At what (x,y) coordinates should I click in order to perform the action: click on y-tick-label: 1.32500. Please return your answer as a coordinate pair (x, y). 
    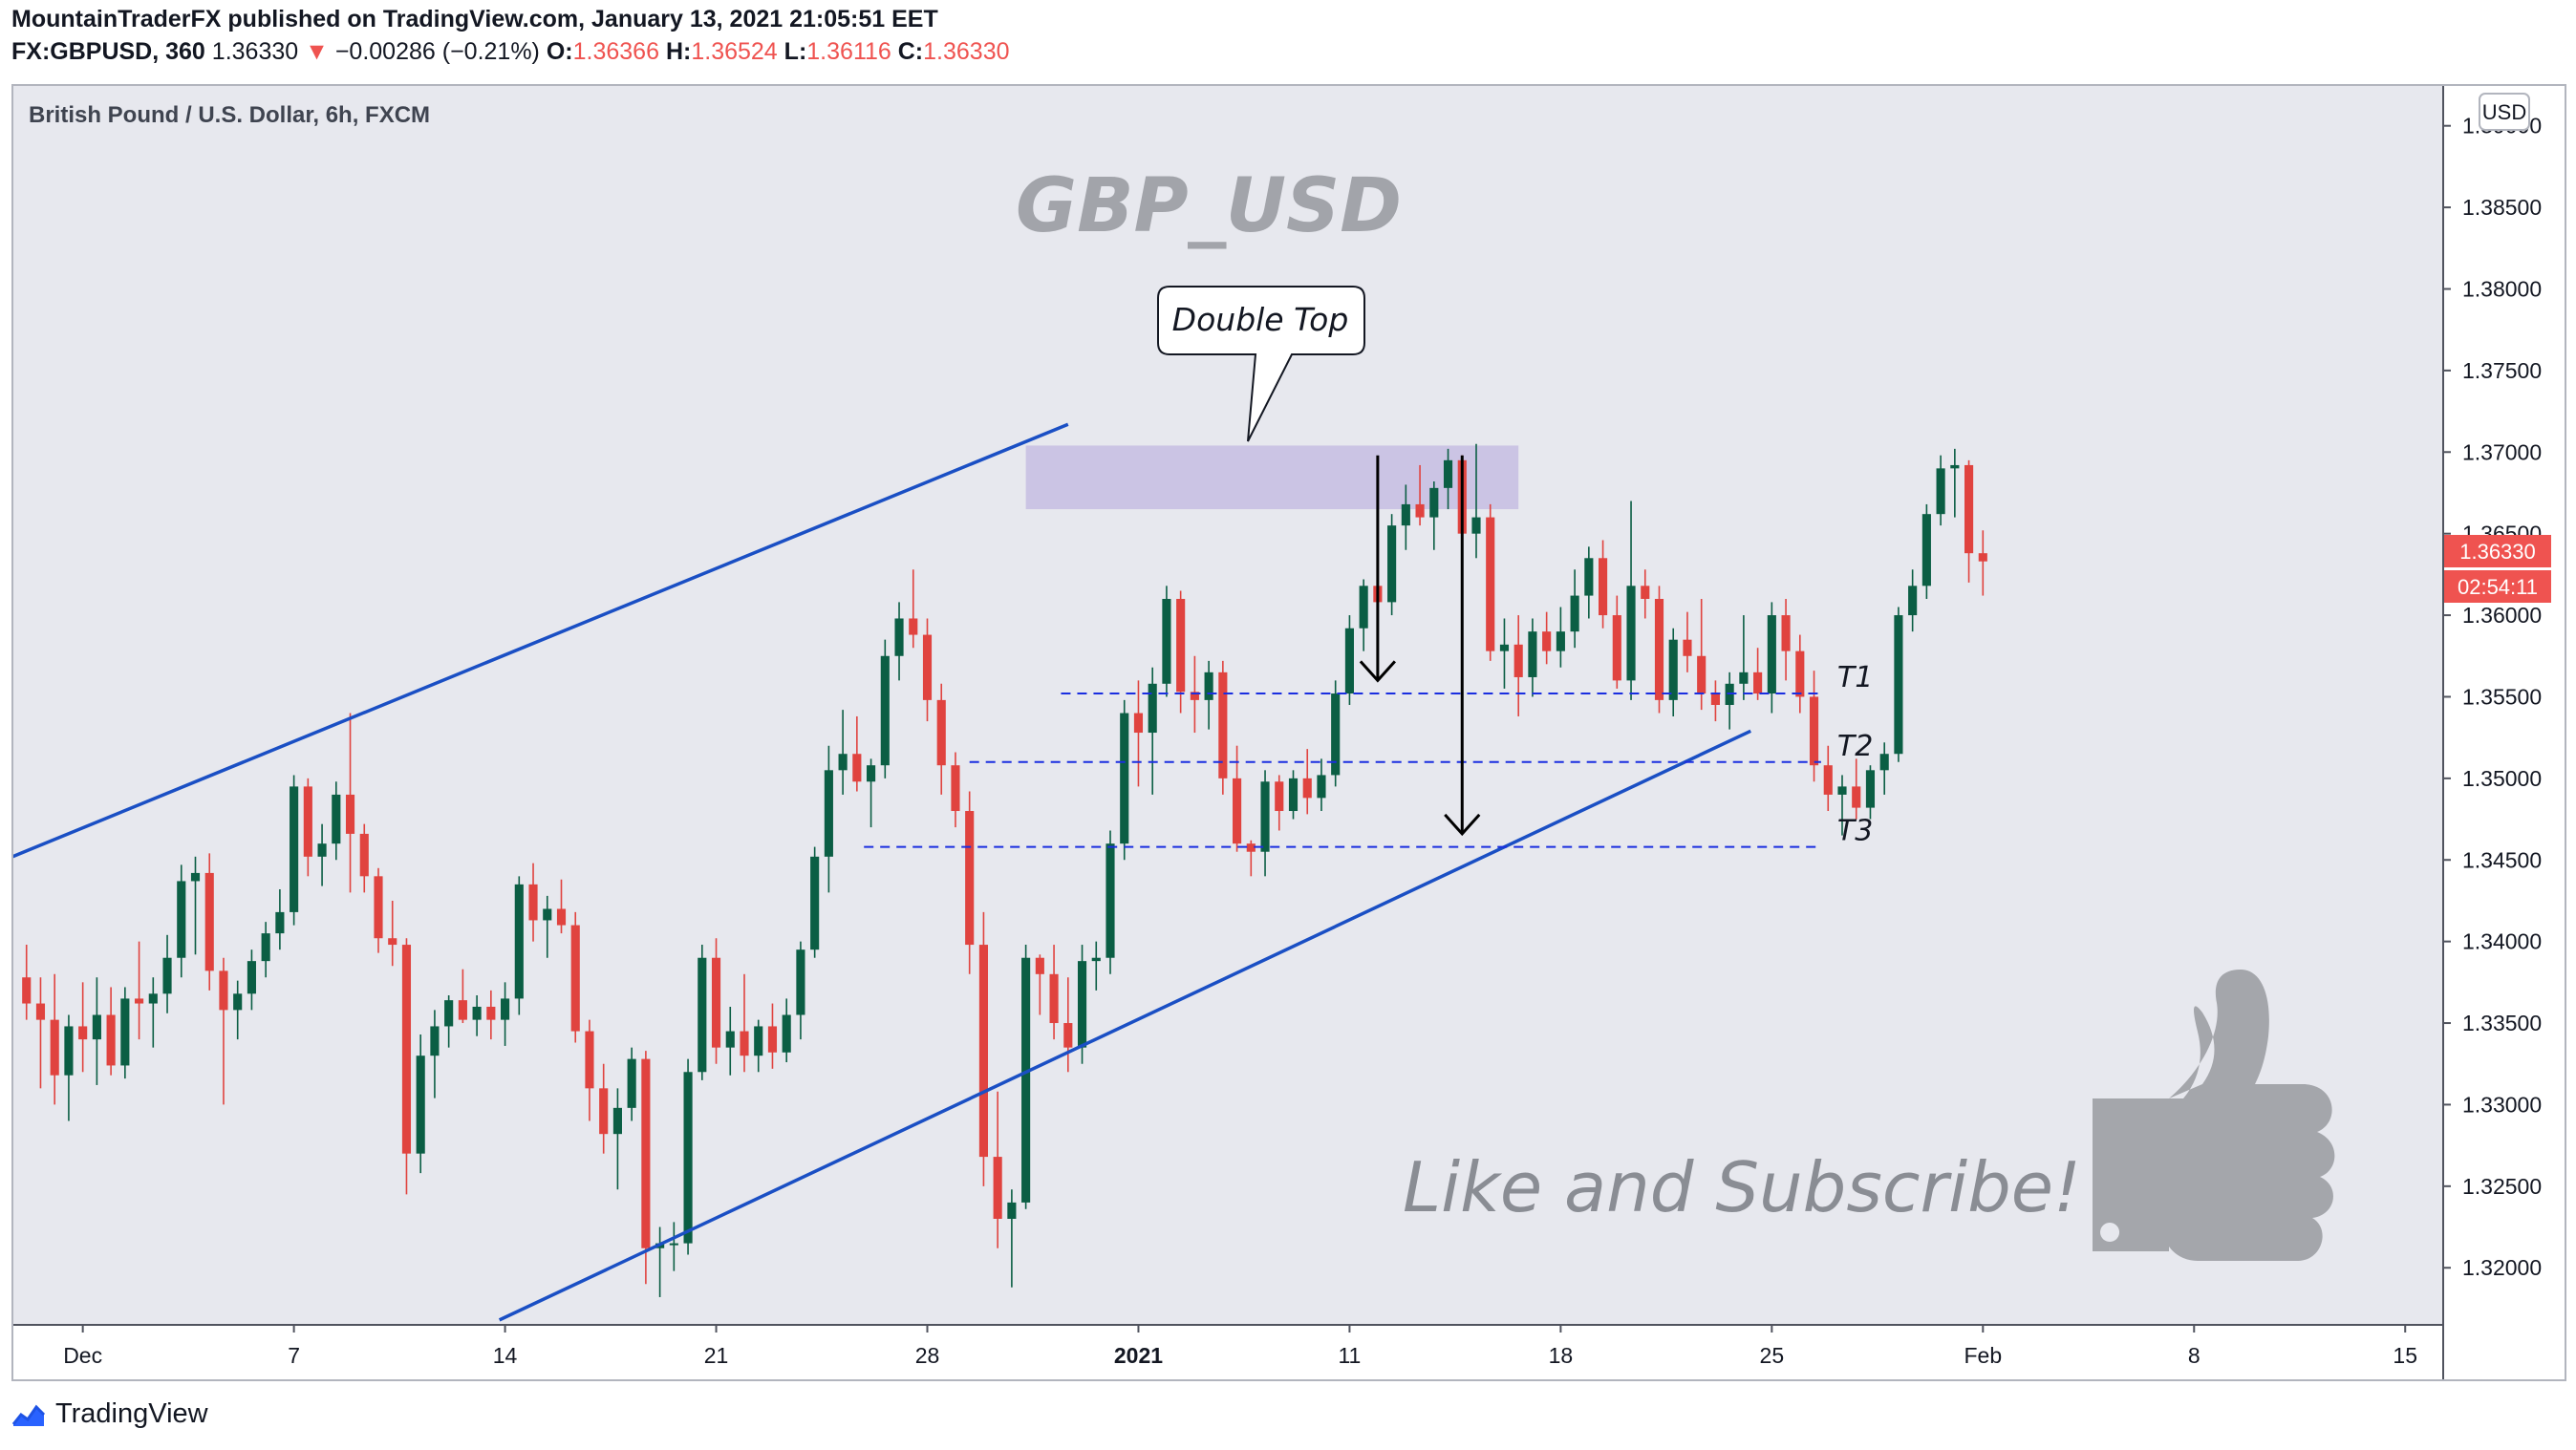
    Looking at the image, I should click on (2502, 1186).